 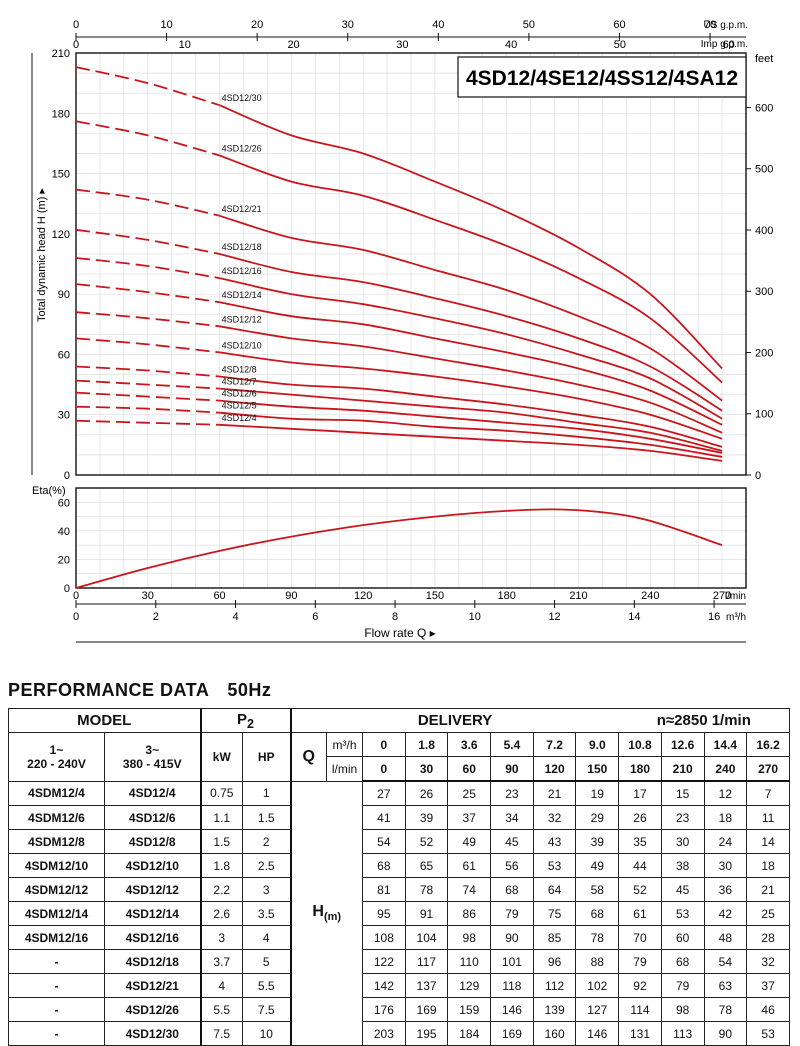 What do you see at coordinates (384, 1033) in the screenshot?
I see `head-value: 203` at bounding box center [384, 1033].